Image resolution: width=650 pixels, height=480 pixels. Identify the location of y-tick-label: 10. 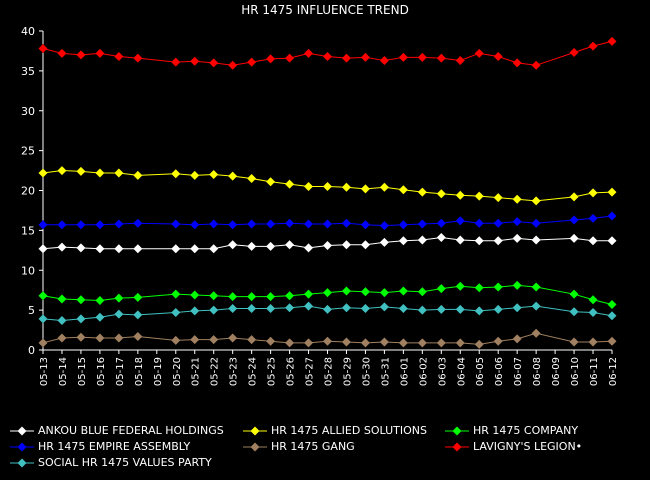
(28, 270).